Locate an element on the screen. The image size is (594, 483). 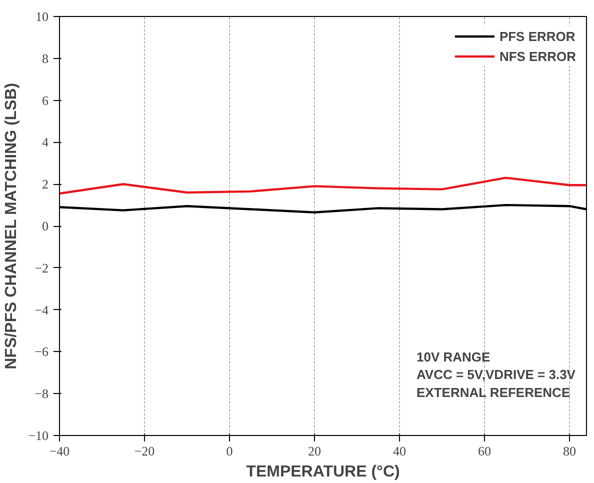
y-tick-label: 10 is located at coordinates (42, 16).